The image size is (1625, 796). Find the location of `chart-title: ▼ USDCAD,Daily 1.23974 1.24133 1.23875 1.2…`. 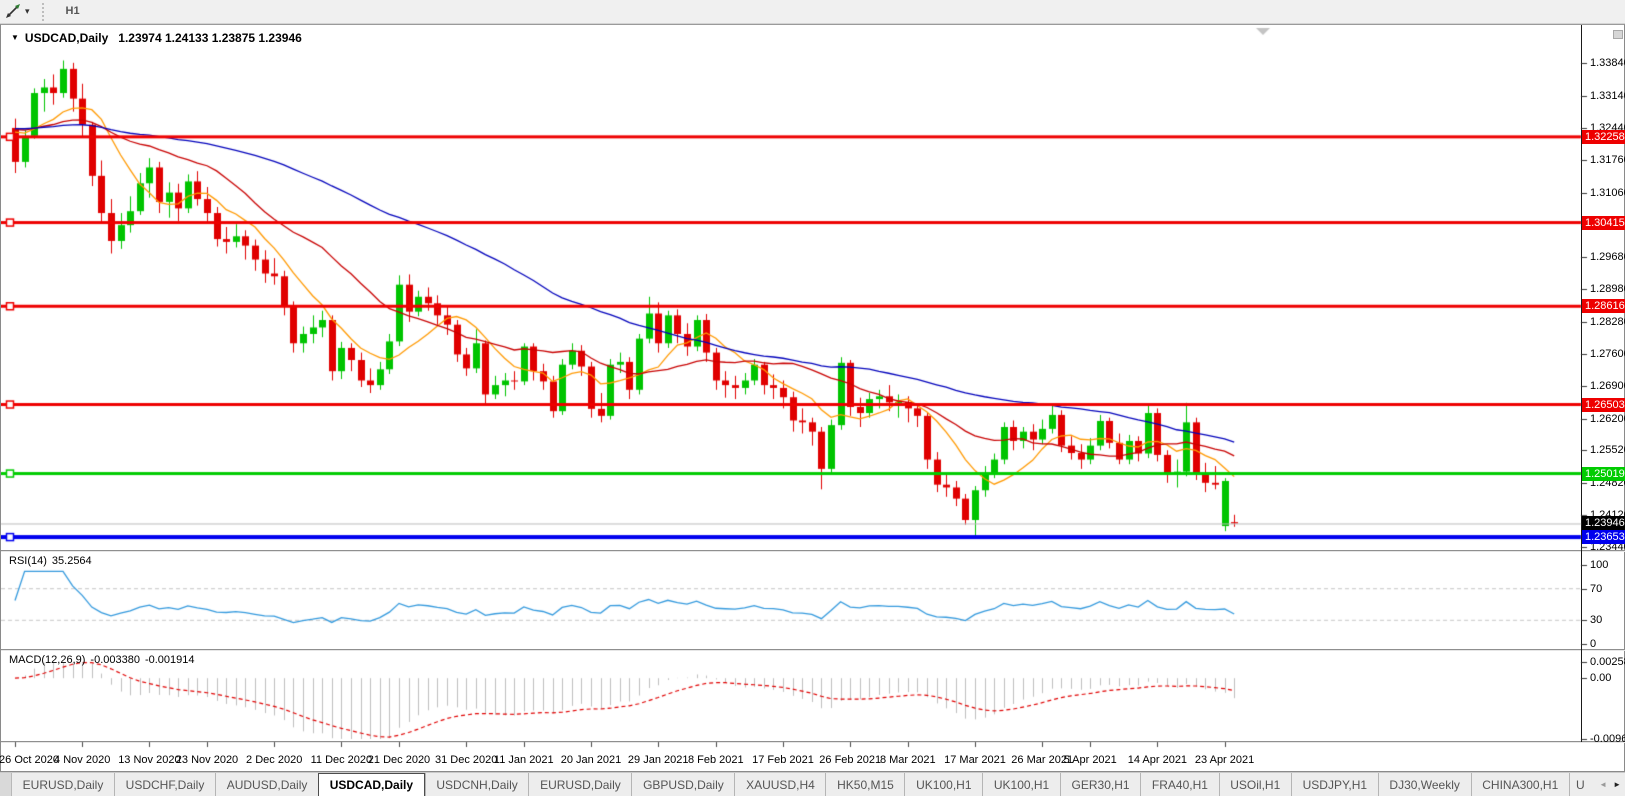

chart-title: ▼ USDCAD,Daily 1.23974 1.24133 1.23875 1.2… is located at coordinates (156, 38).